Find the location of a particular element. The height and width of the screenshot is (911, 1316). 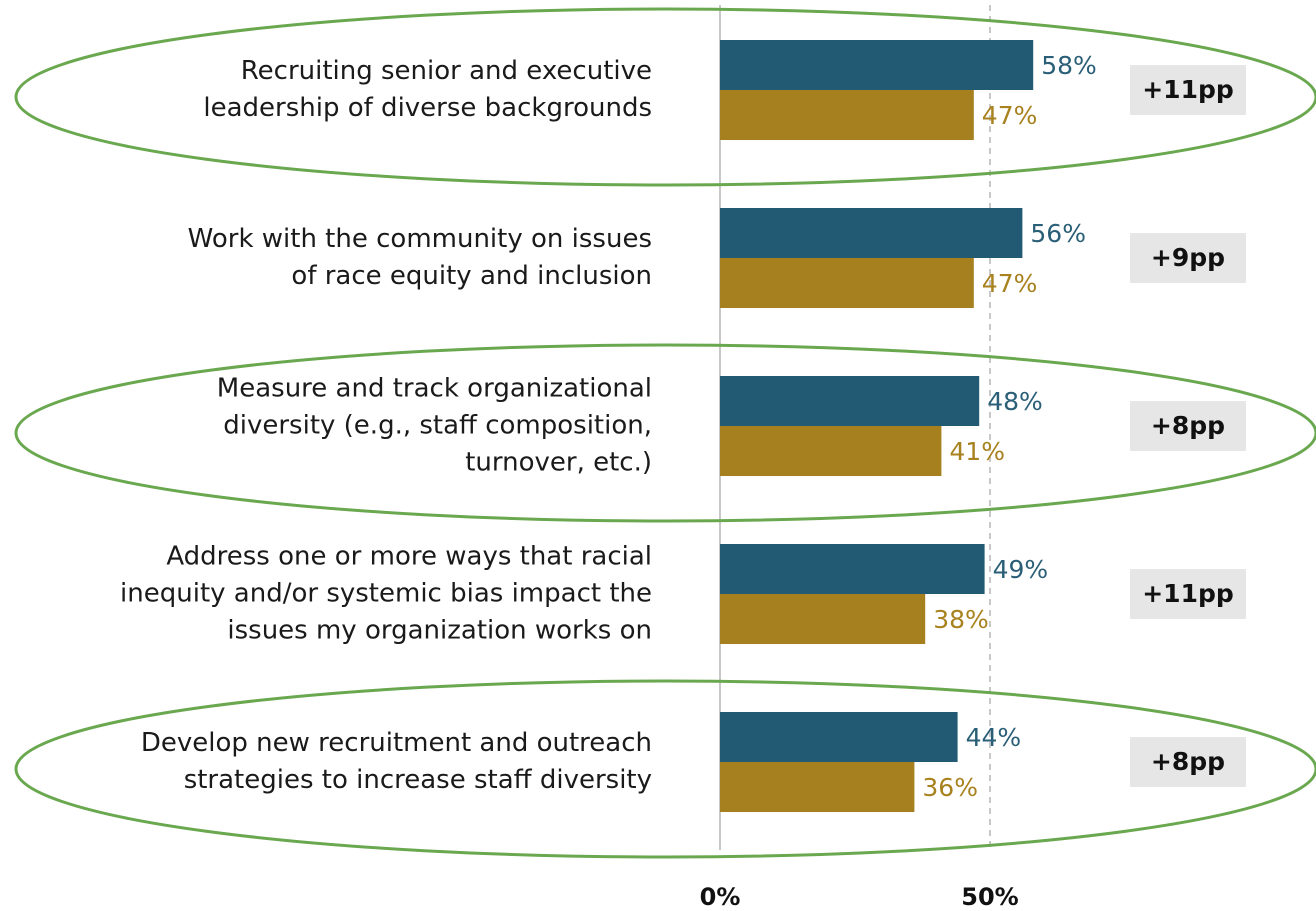

difference-label: +9pp is located at coordinates (1188, 257).